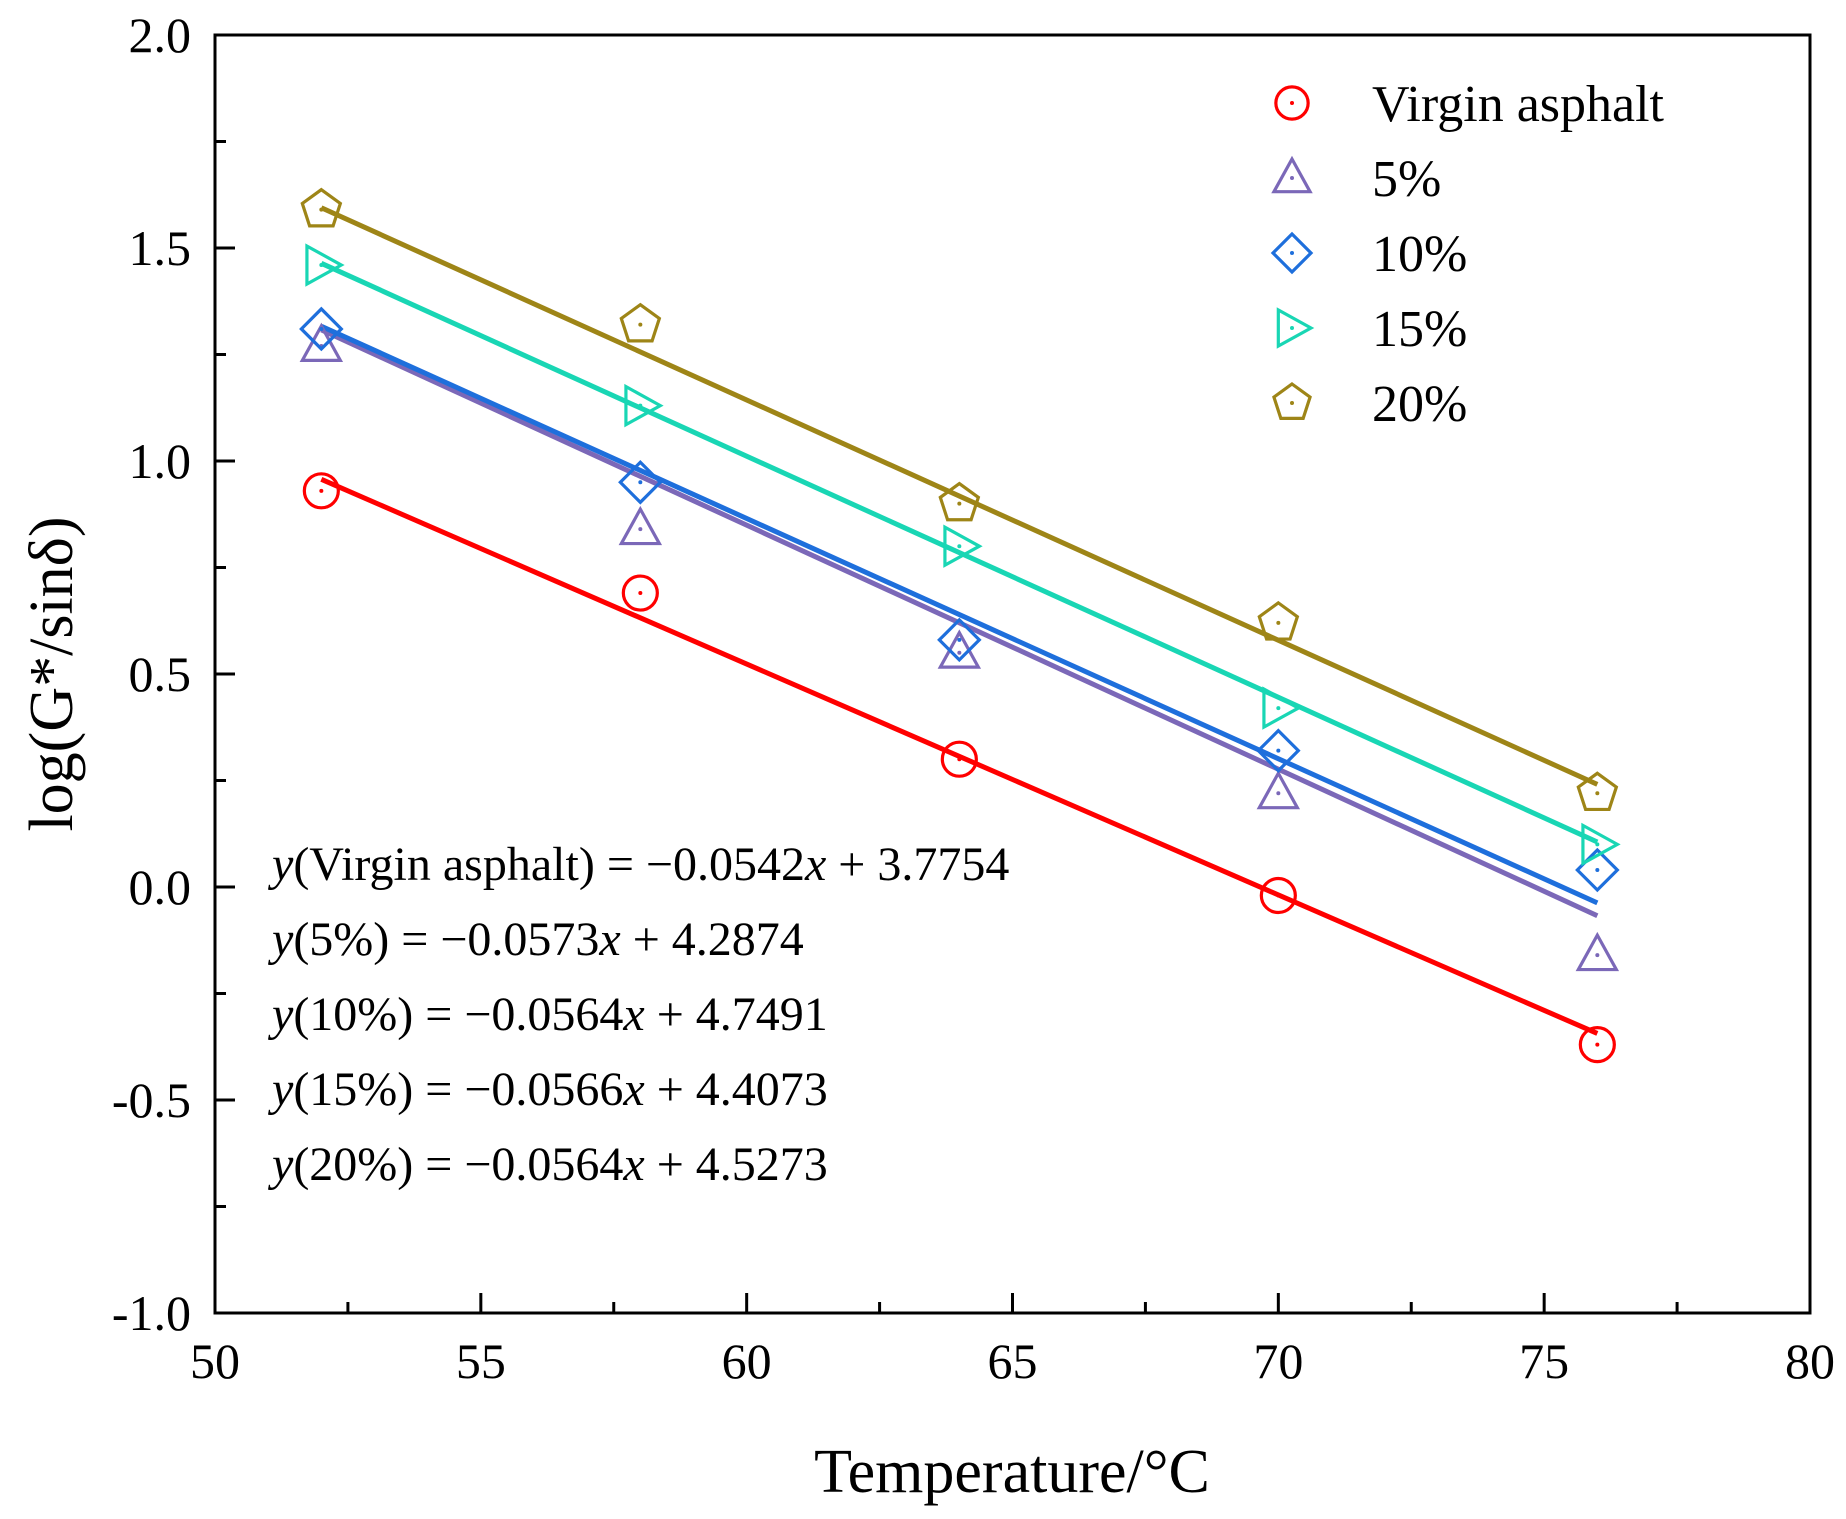 This screenshot has height=1519, width=1846. What do you see at coordinates (160, 461) in the screenshot?
I see `y-tick-label: 1.0` at bounding box center [160, 461].